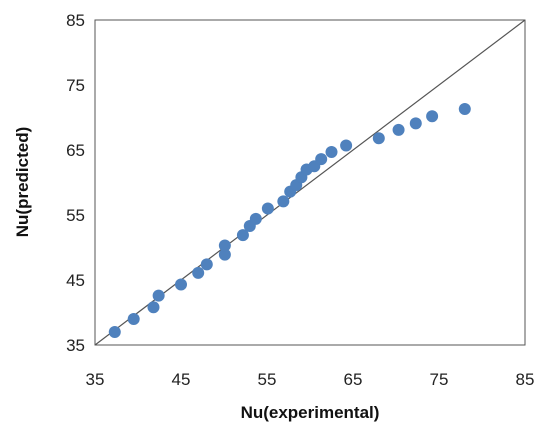 This screenshot has width=544, height=437. What do you see at coordinates (439, 379) in the screenshot?
I see `x-tick-label: 75` at bounding box center [439, 379].